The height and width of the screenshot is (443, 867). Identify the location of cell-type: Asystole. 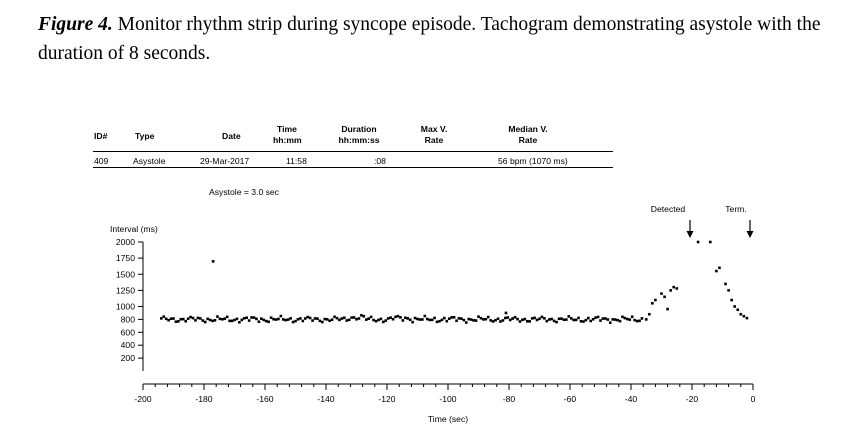
(149, 161).